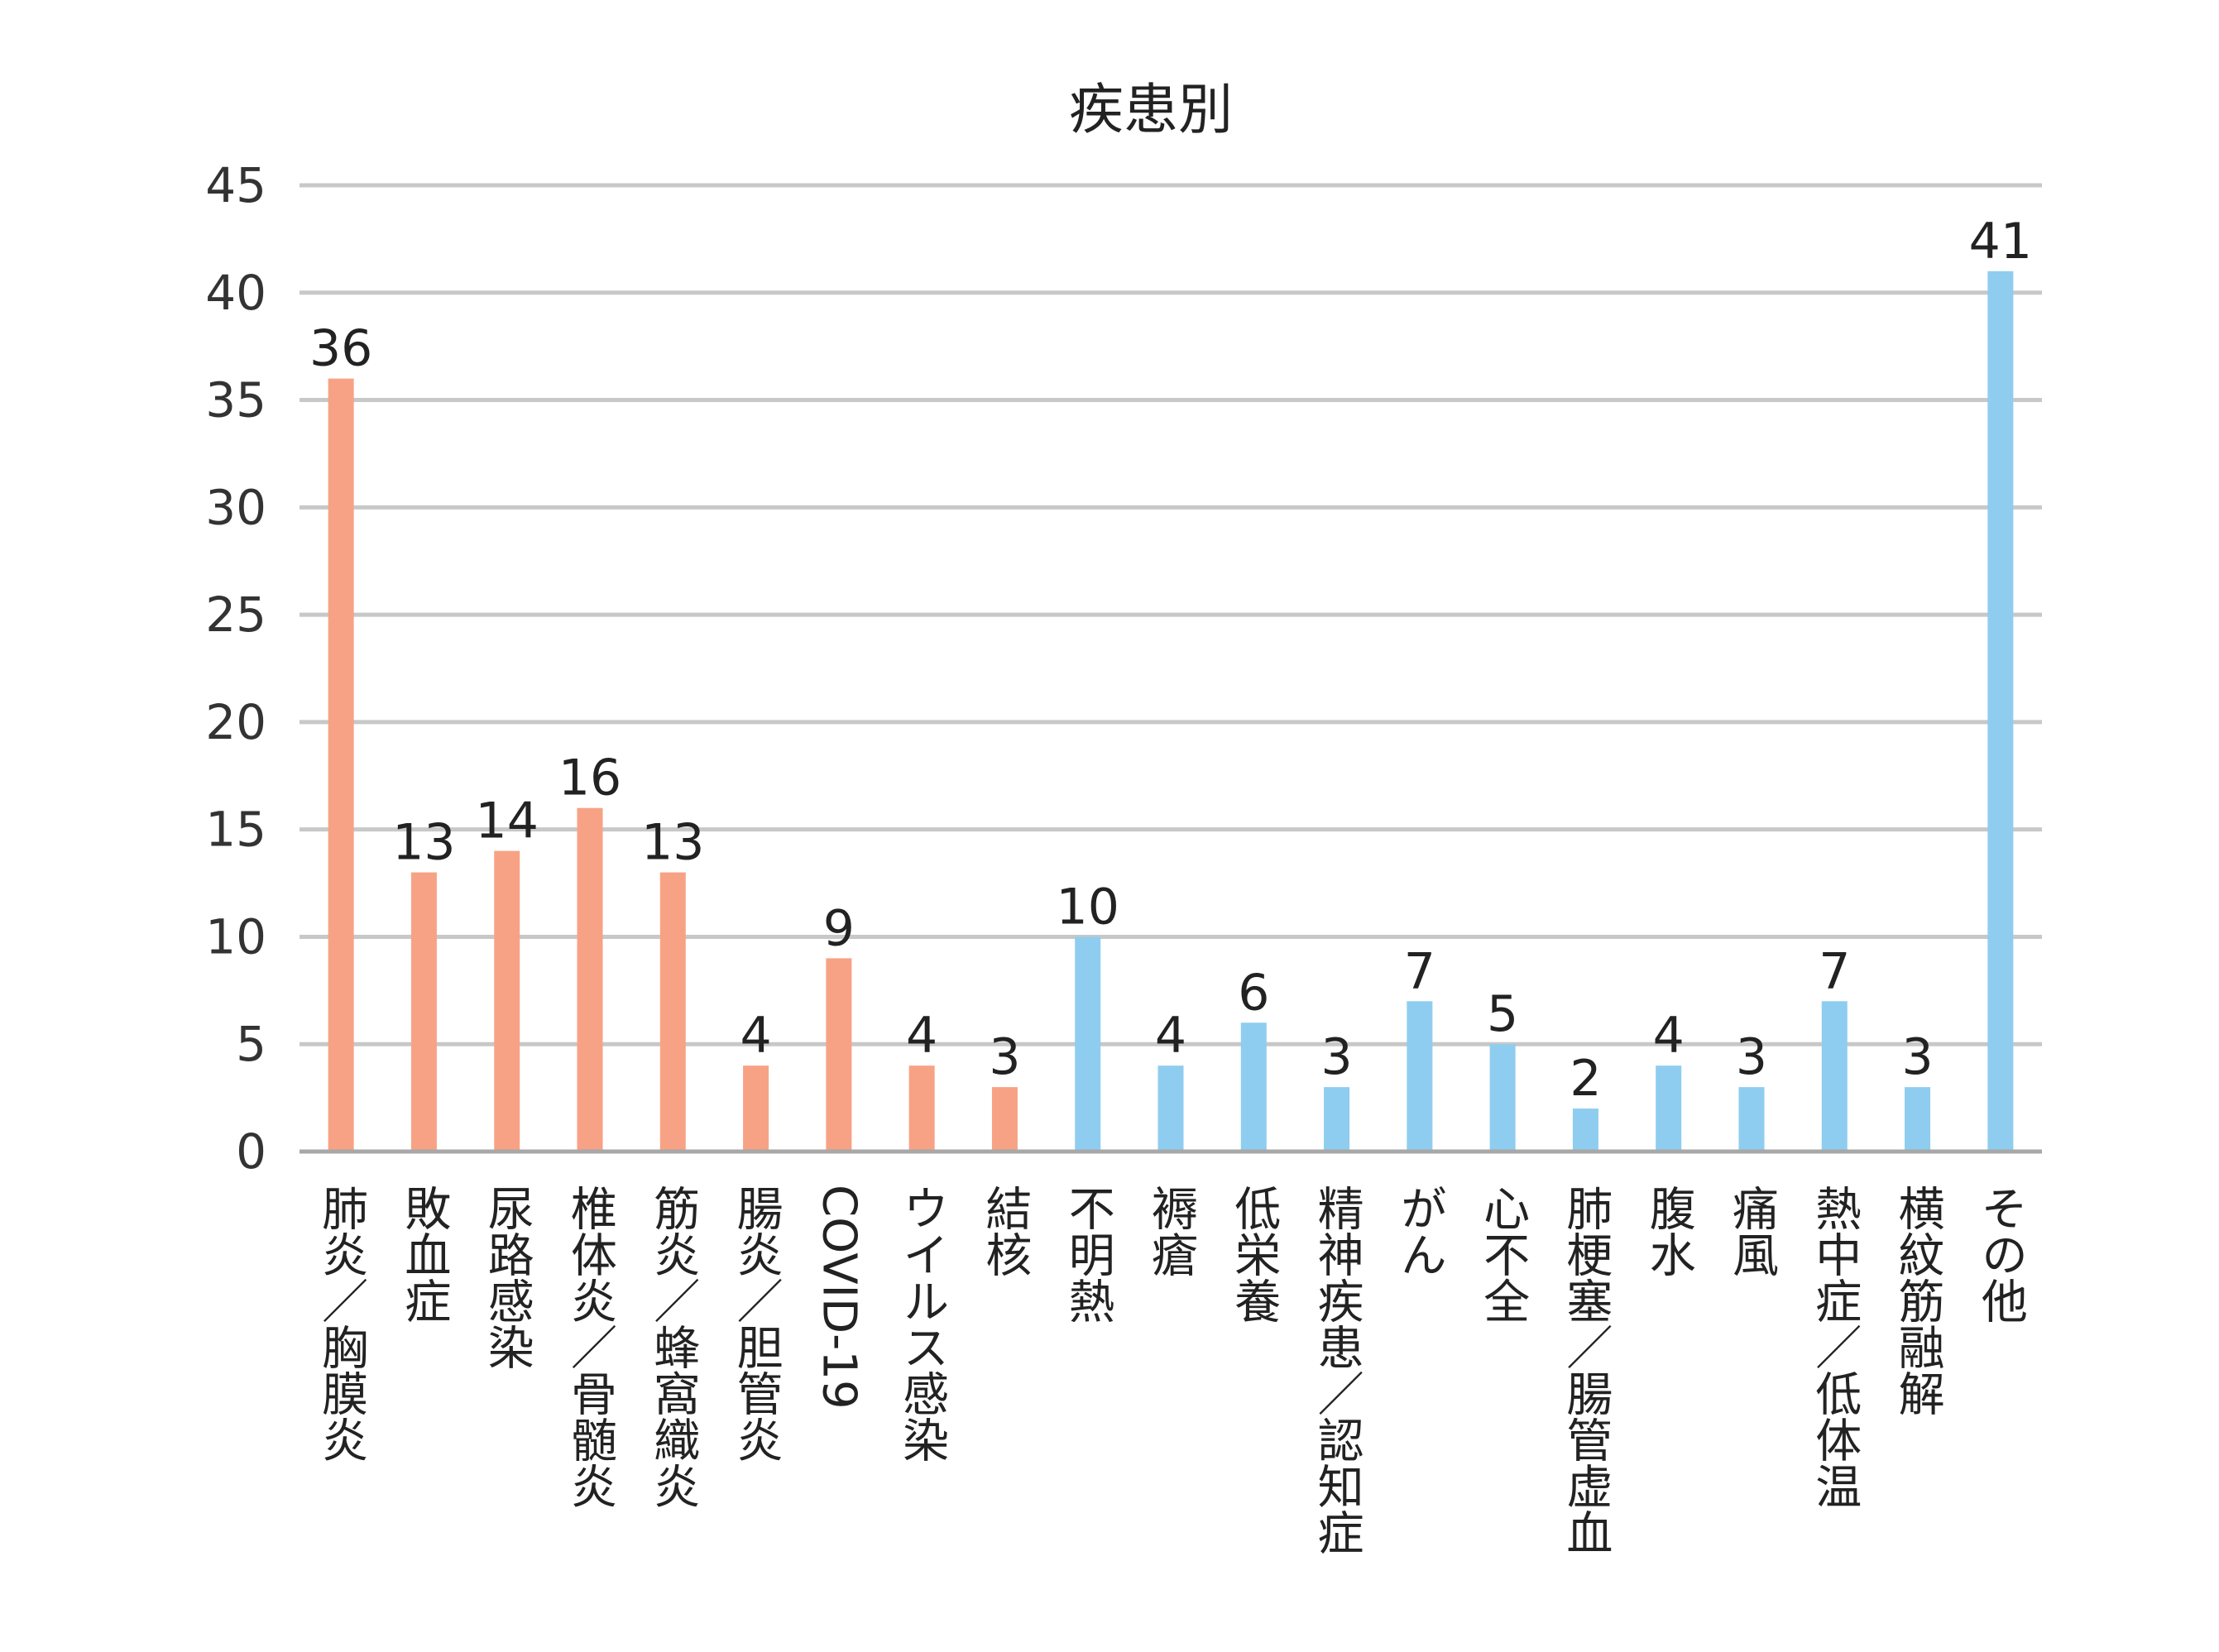 The height and width of the screenshot is (1652, 2219). Describe the element at coordinates (341, 1324) in the screenshot. I see `x-tick-label: 肺炎／胸膜炎` at that location.